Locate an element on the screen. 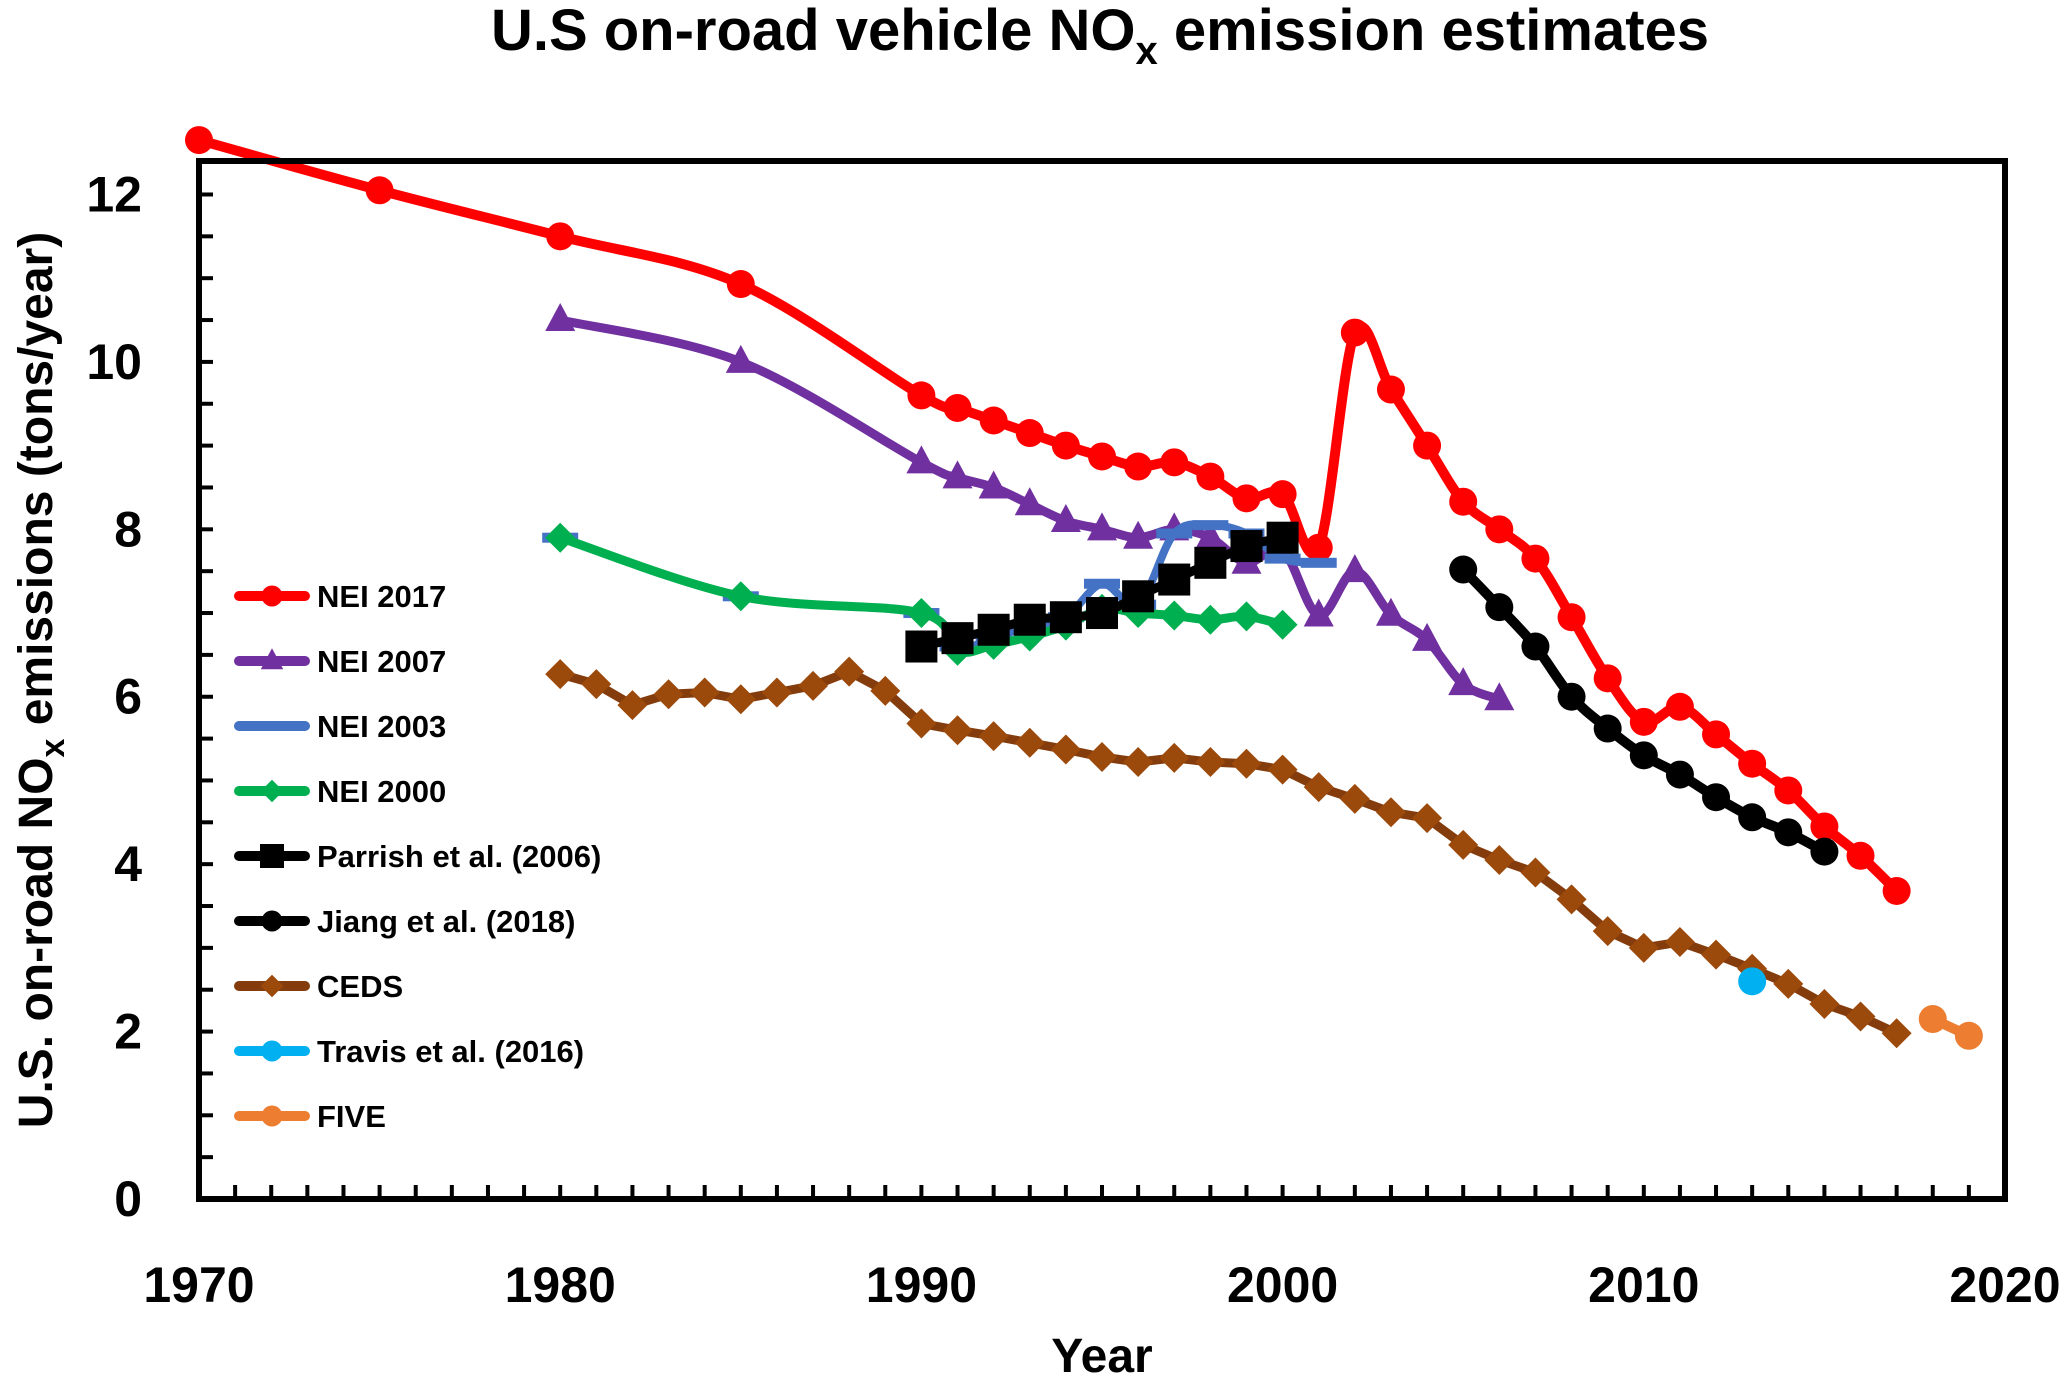 The image size is (2067, 1388). x-tick-label: 2020 is located at coordinates (2004, 1285).